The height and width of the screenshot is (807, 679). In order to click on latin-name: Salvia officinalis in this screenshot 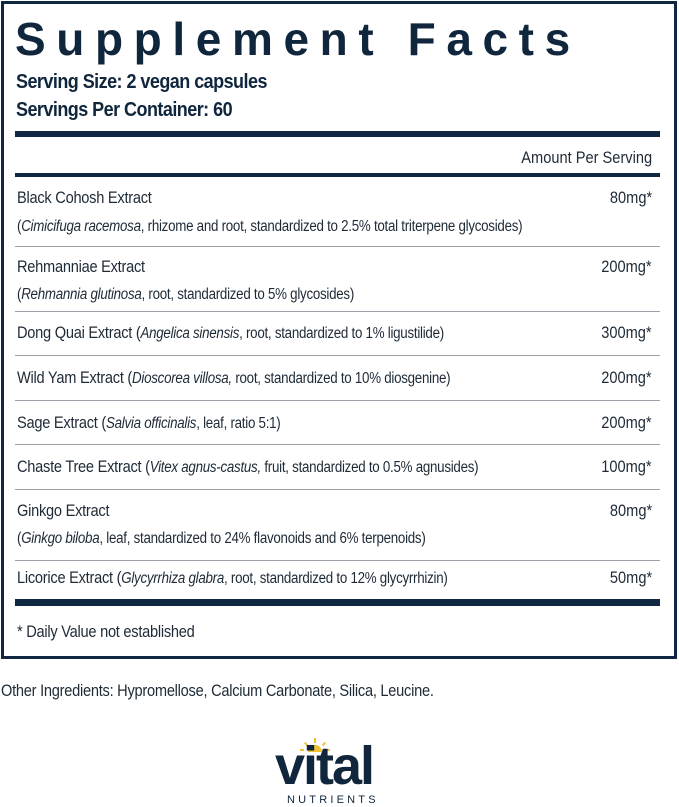, I will do `click(151, 423)`.